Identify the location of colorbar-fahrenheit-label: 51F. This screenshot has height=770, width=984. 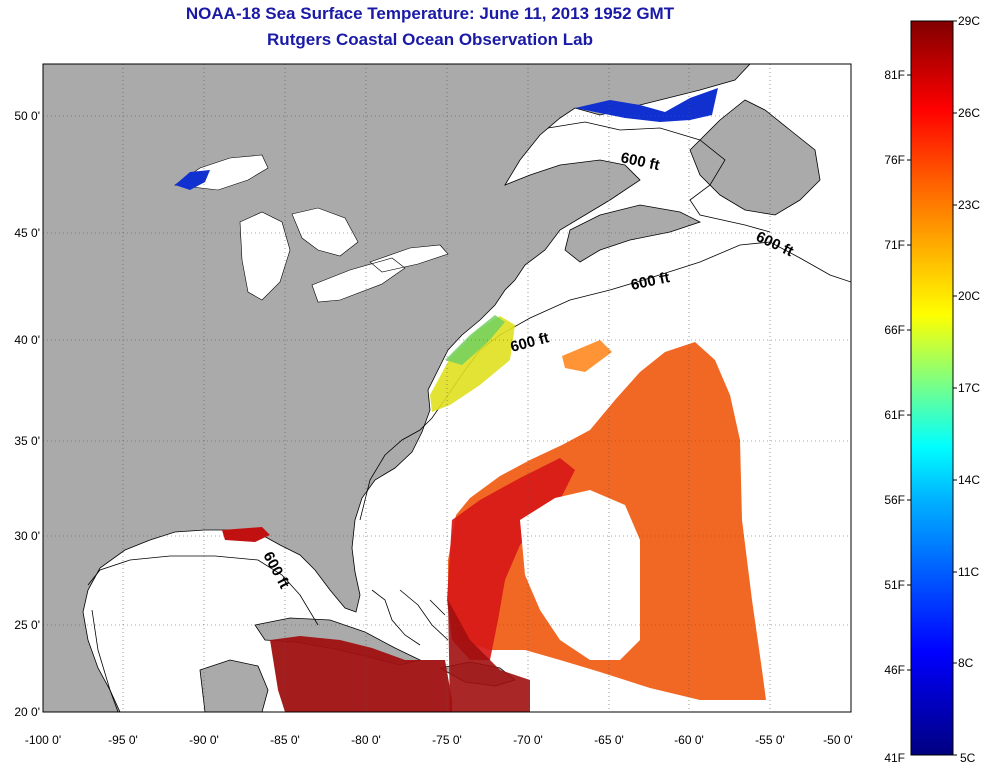
(894, 585).